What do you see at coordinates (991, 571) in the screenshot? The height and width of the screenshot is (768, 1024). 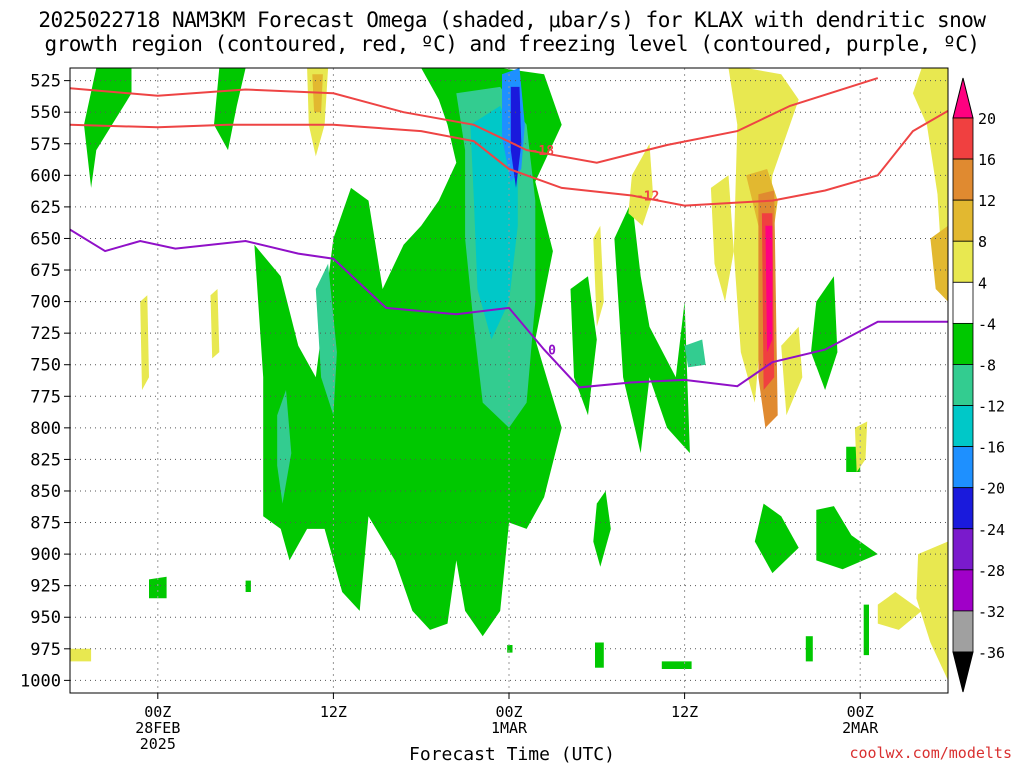 I see `colorbar-label-11: -28` at bounding box center [991, 571].